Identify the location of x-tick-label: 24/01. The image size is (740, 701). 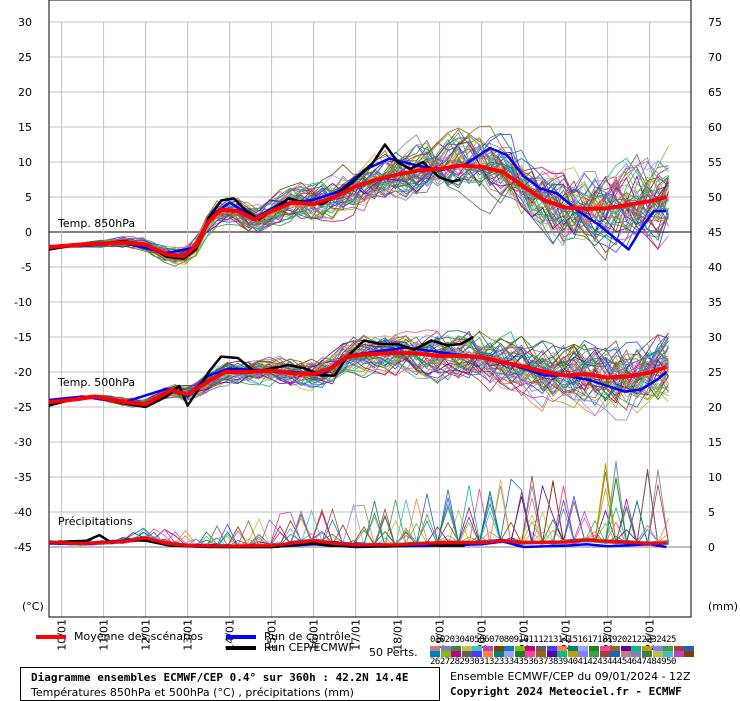
(650, 635).